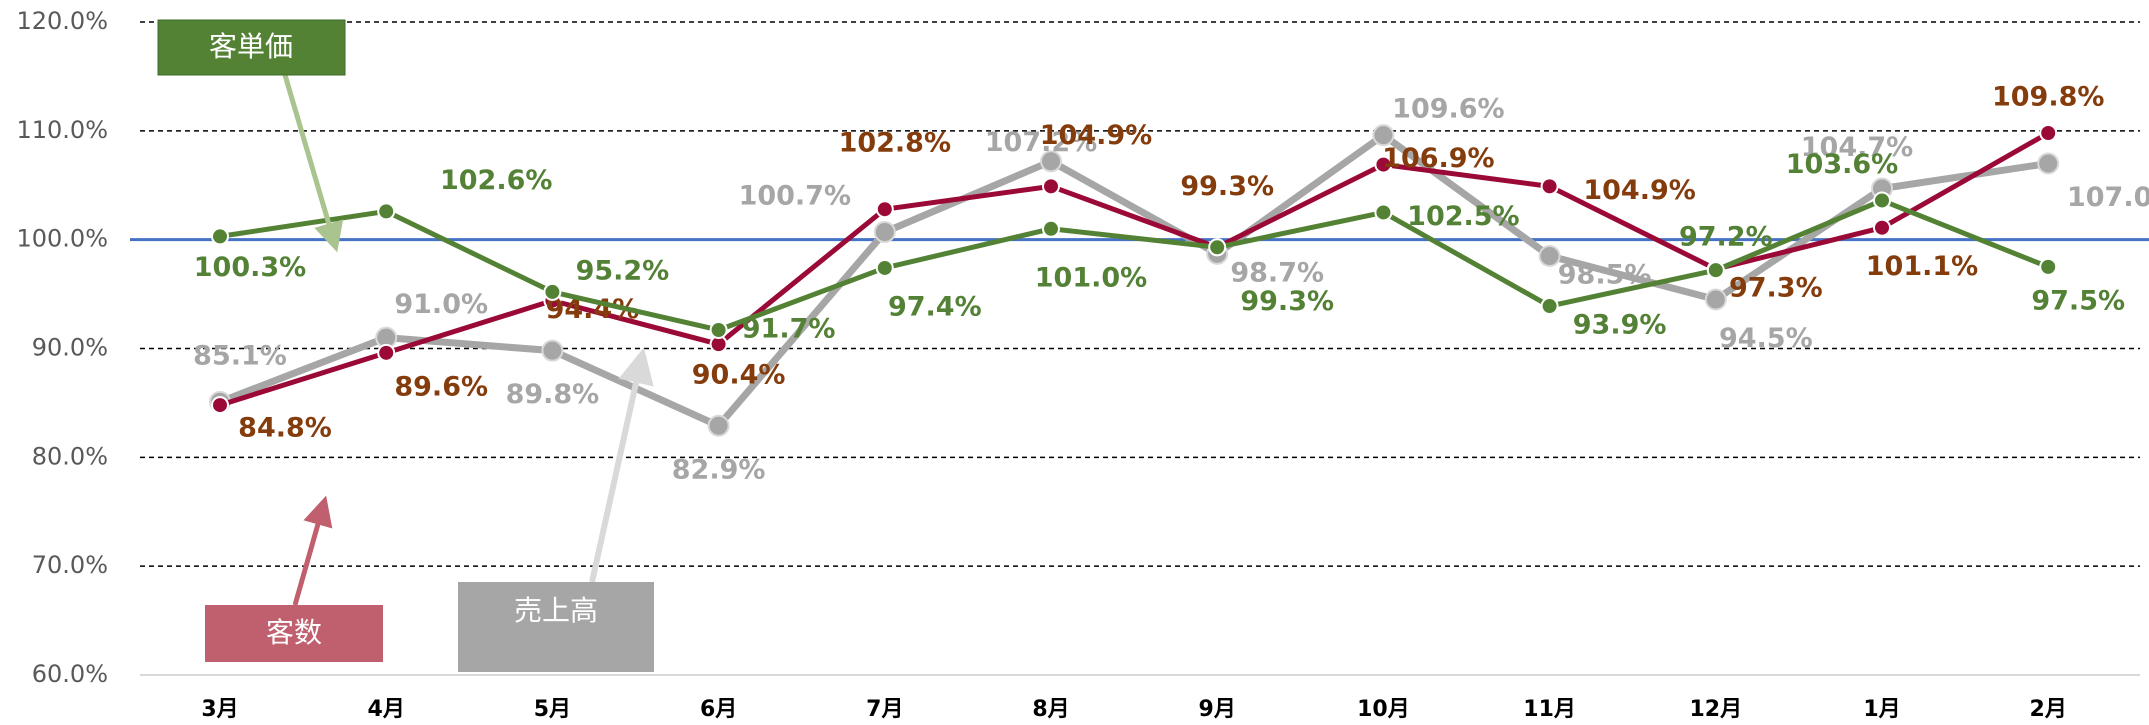 The height and width of the screenshot is (725, 2149). I want to click on data-label: 82.9%, so click(719, 469).